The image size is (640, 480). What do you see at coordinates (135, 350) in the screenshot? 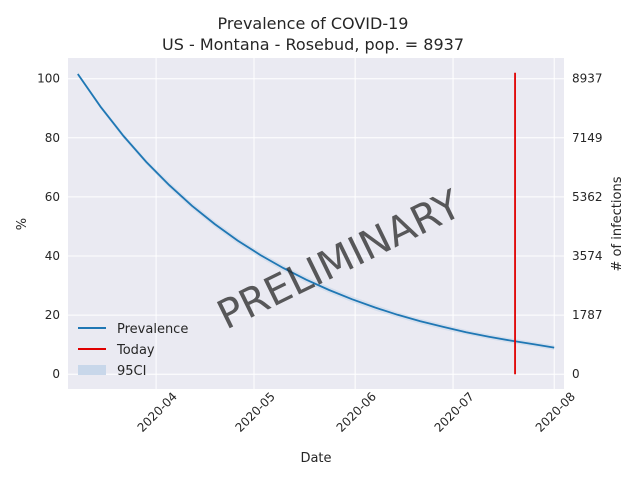
I see `legend-label-today: Today` at bounding box center [135, 350].